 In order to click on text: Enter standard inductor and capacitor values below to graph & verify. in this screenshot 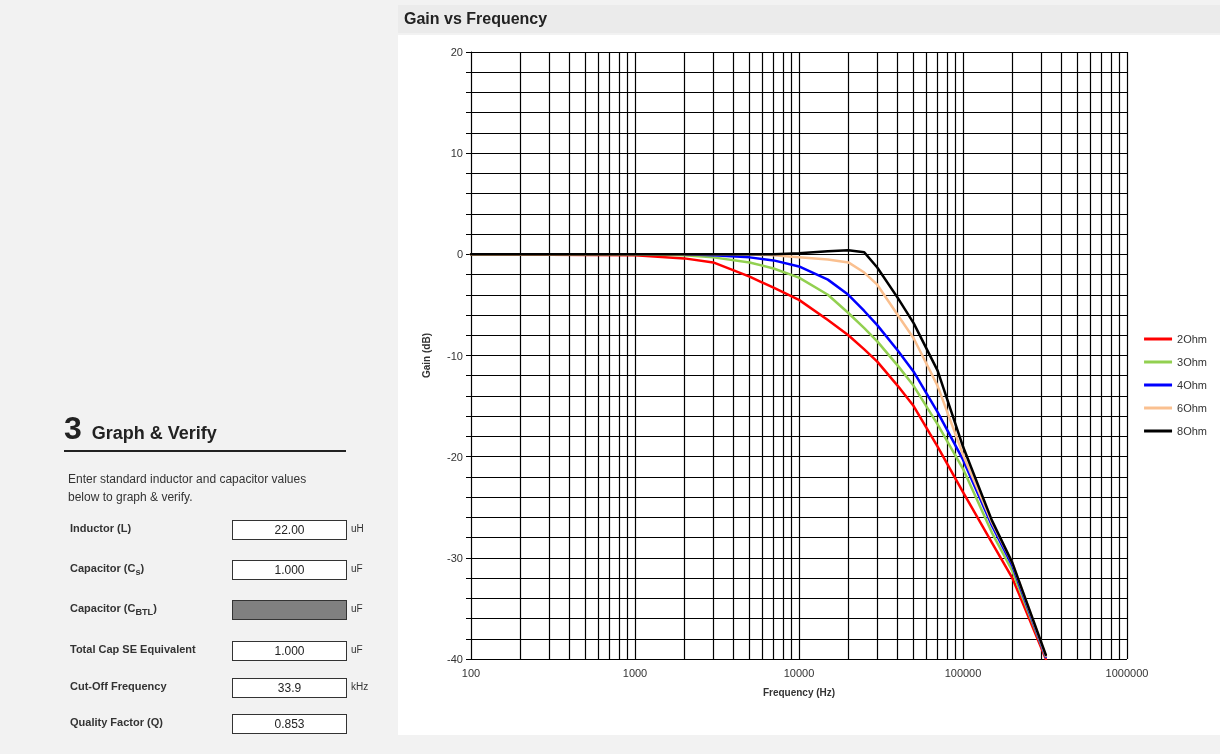, I will do `click(188, 488)`.